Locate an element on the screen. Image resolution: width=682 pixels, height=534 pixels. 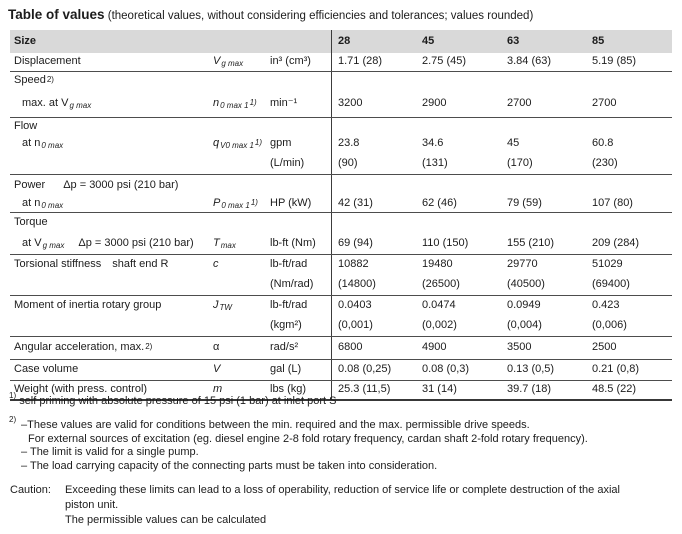
value-cell: (170) is located at coordinates (520, 162).